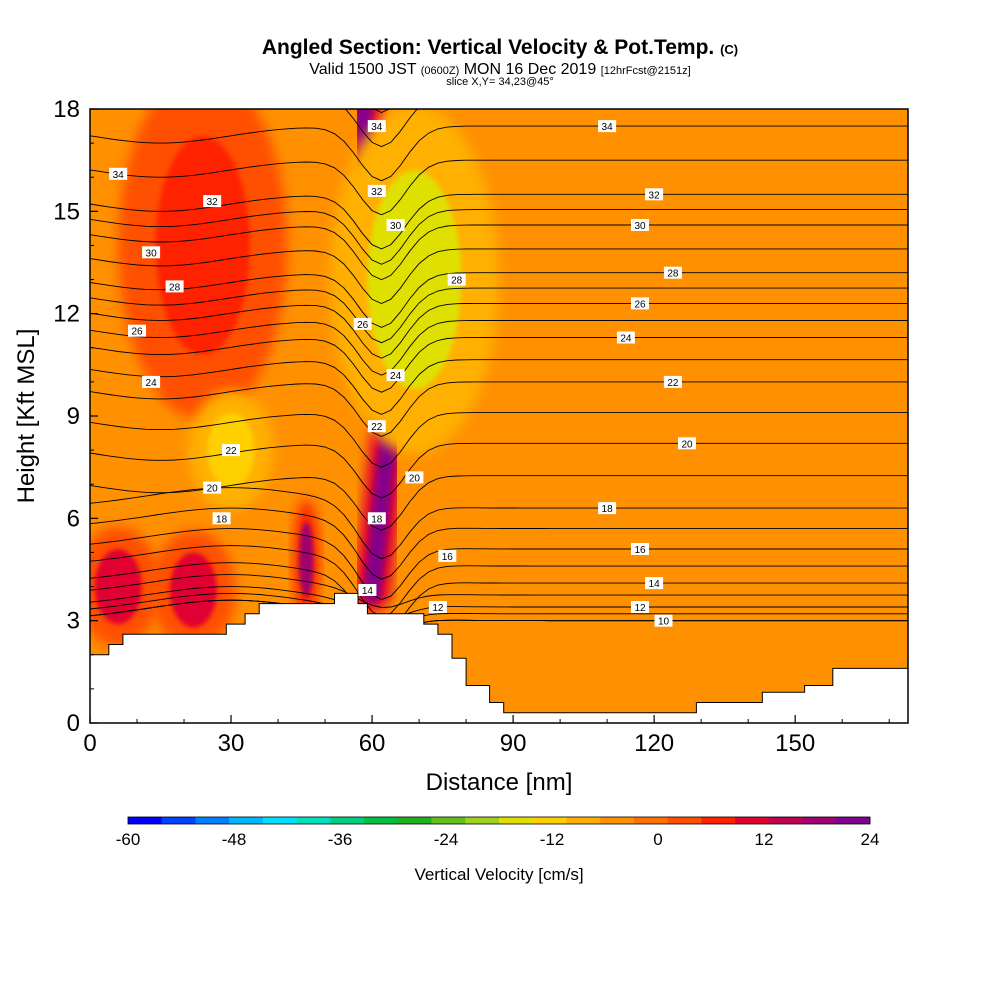 The image size is (1000, 1000). What do you see at coordinates (73, 416) in the screenshot?
I see `y-tick-label: 9` at bounding box center [73, 416].